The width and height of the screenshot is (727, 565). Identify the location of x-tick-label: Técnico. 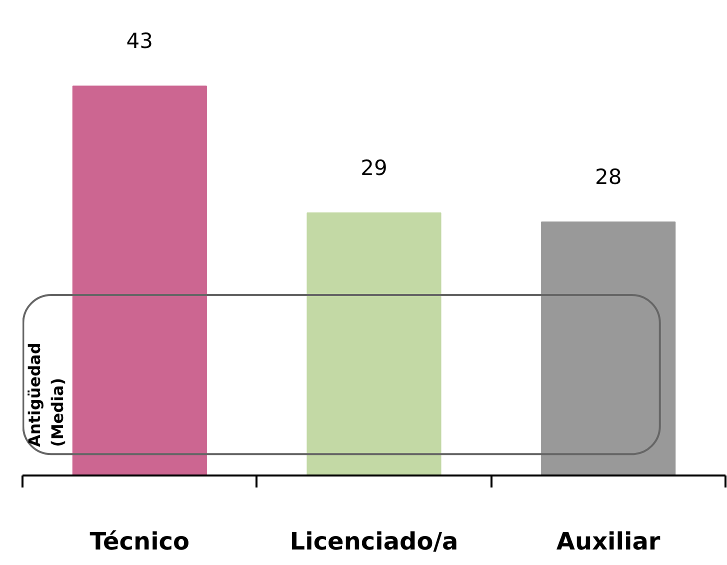
(140, 542).